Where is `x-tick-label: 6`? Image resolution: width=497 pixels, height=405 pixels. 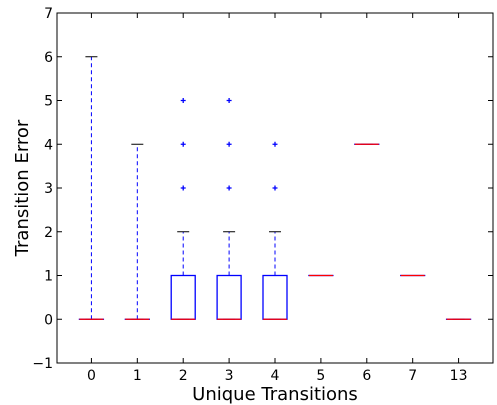 x-tick-label: 6 is located at coordinates (366, 376).